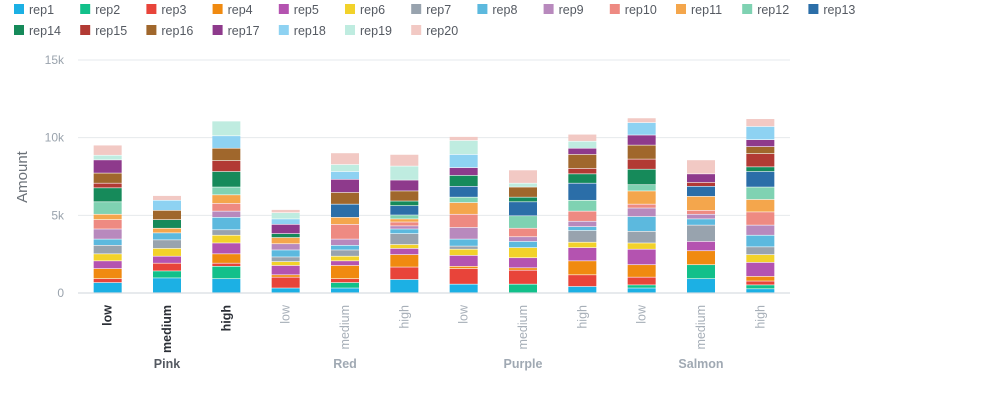  Describe the element at coordinates (368, 31) in the screenshot. I see `legend-item-rep19: rep19` at that location.